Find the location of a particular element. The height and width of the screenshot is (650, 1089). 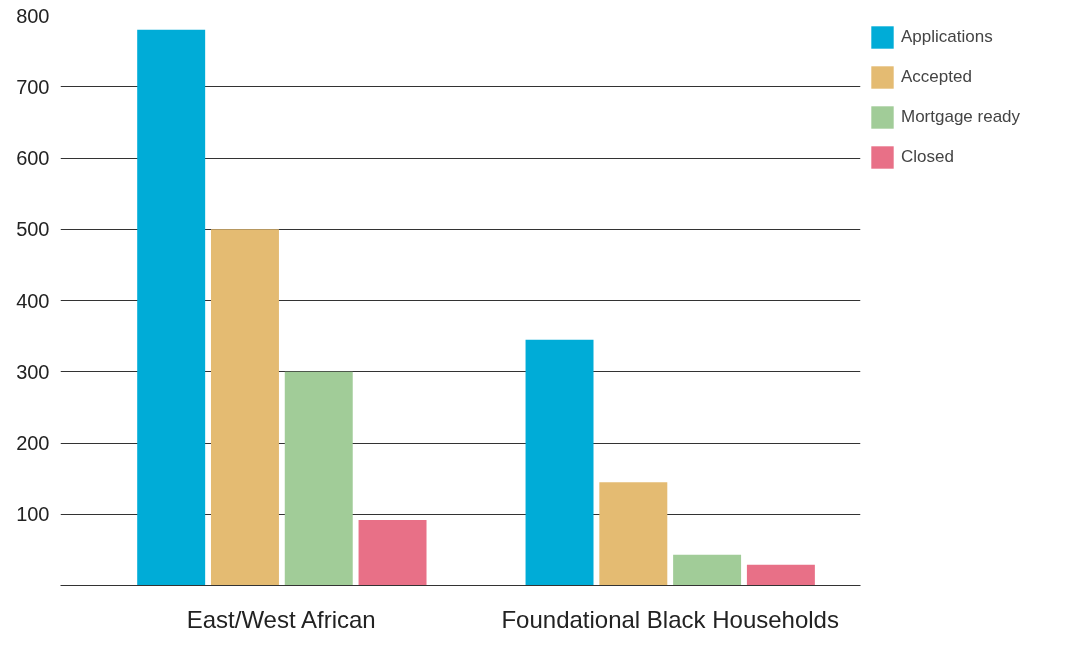

y-tick-label: 600 is located at coordinates (33, 158).